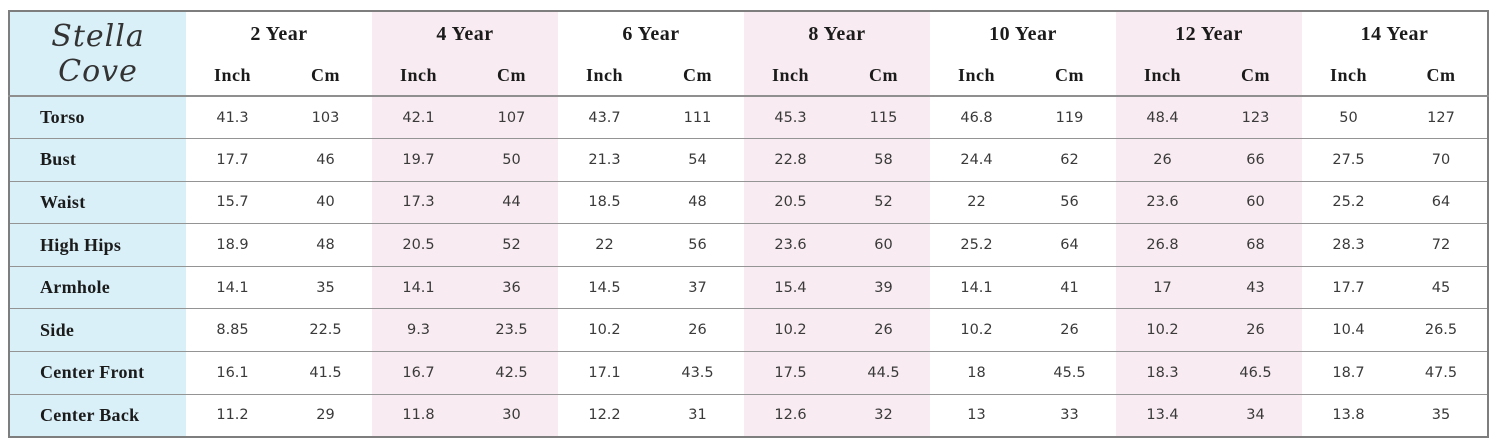 Image resolution: width=1497 pixels, height=445 pixels. I want to click on inch-value-cell: 18.3, so click(1162, 372).